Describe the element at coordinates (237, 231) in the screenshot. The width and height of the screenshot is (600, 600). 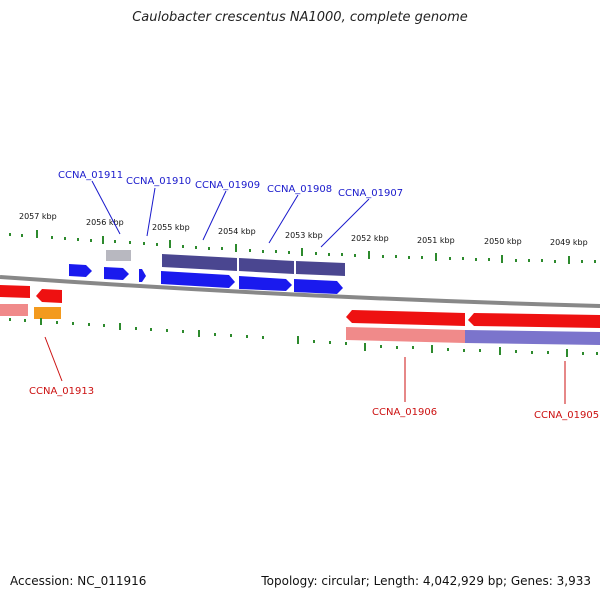
I see `scale-label: 2054 kbp` at that location.